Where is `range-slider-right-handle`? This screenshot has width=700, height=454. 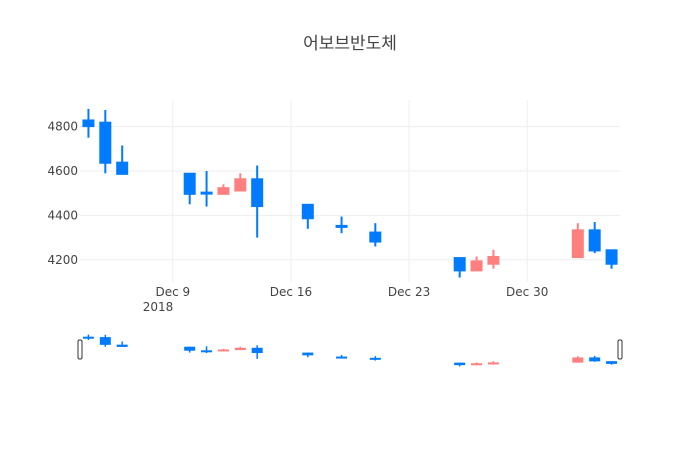 range-slider-right-handle is located at coordinates (620, 349).